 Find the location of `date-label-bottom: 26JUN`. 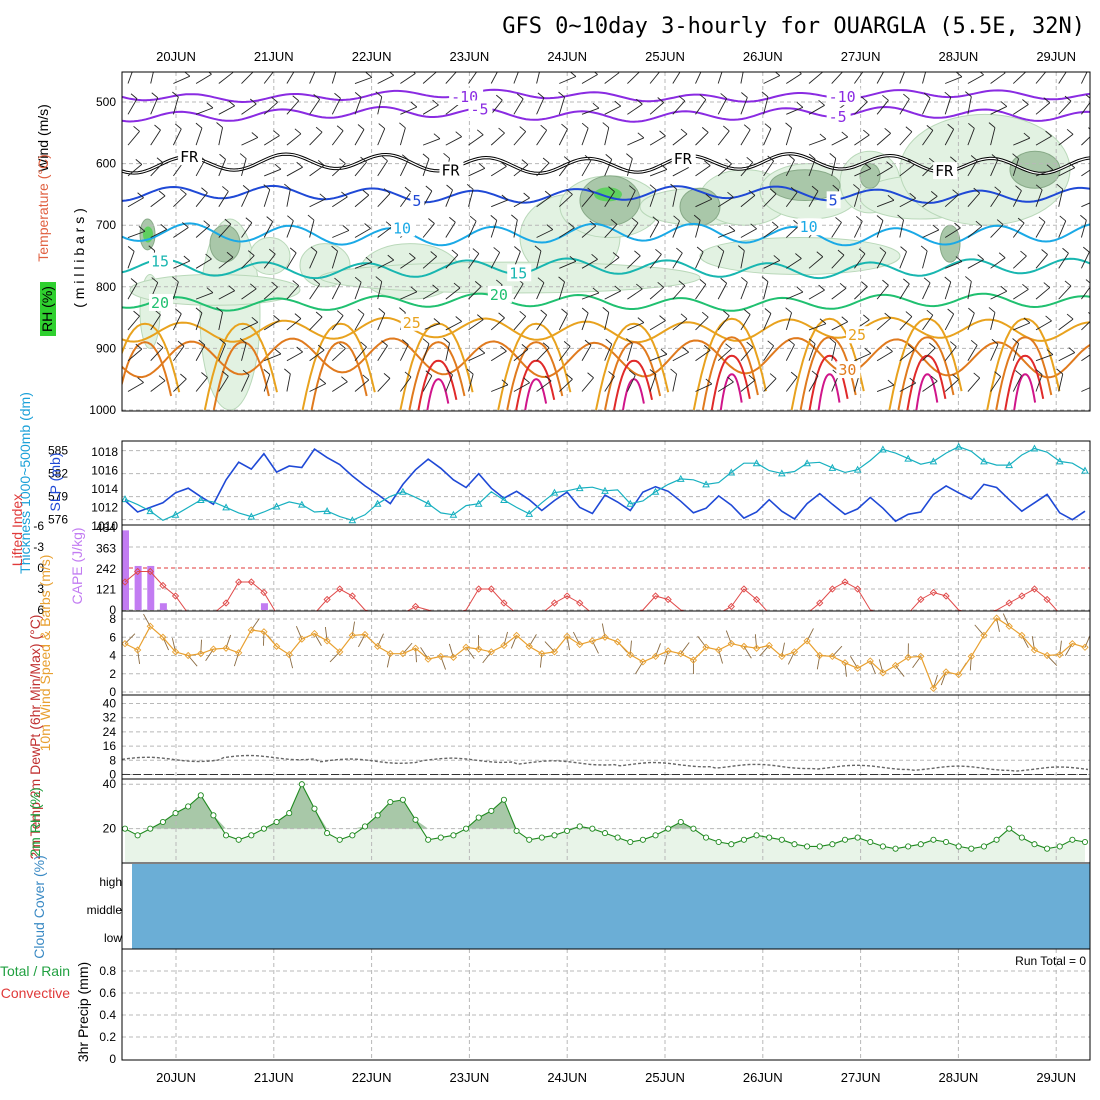

date-label-bottom: 26JUN is located at coordinates (763, 1077).